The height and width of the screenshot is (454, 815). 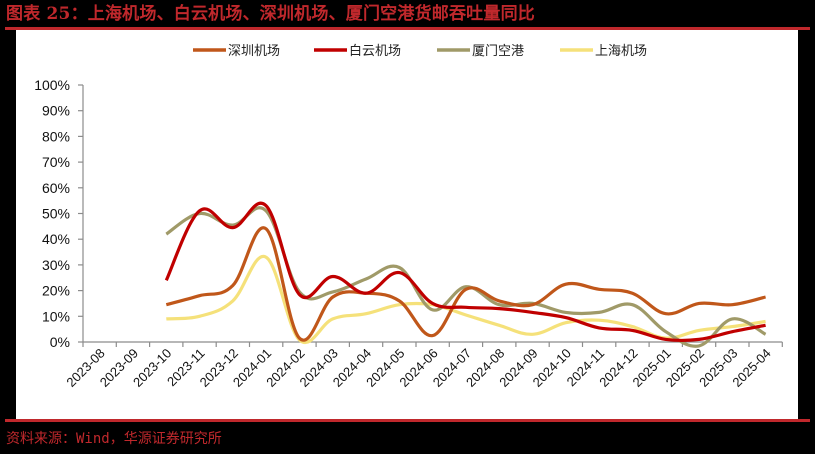 What do you see at coordinates (270, 14) in the screenshot?
I see `figure-title: 图表 25：上海机场、白云机场、深圳机场、厦门空港货邮吞吐量同比` at bounding box center [270, 14].